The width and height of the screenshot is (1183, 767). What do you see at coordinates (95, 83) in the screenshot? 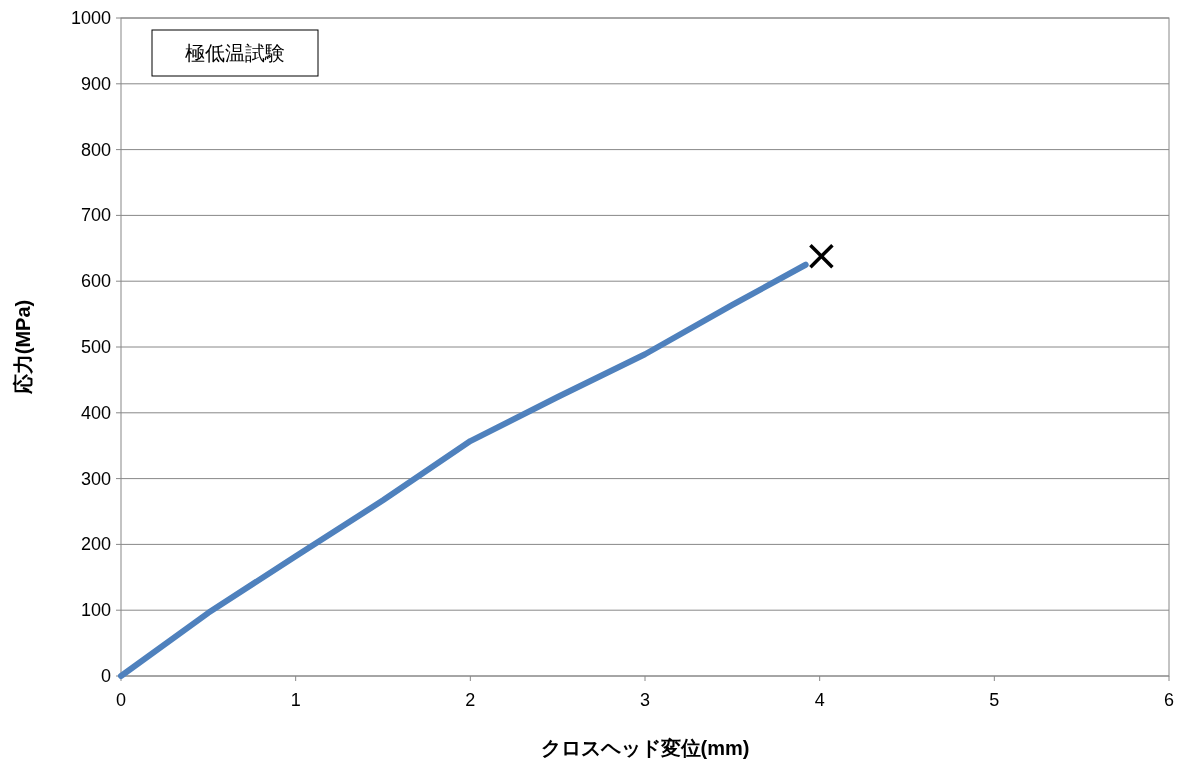
I see `y-tick-label: 900` at bounding box center [95, 83].